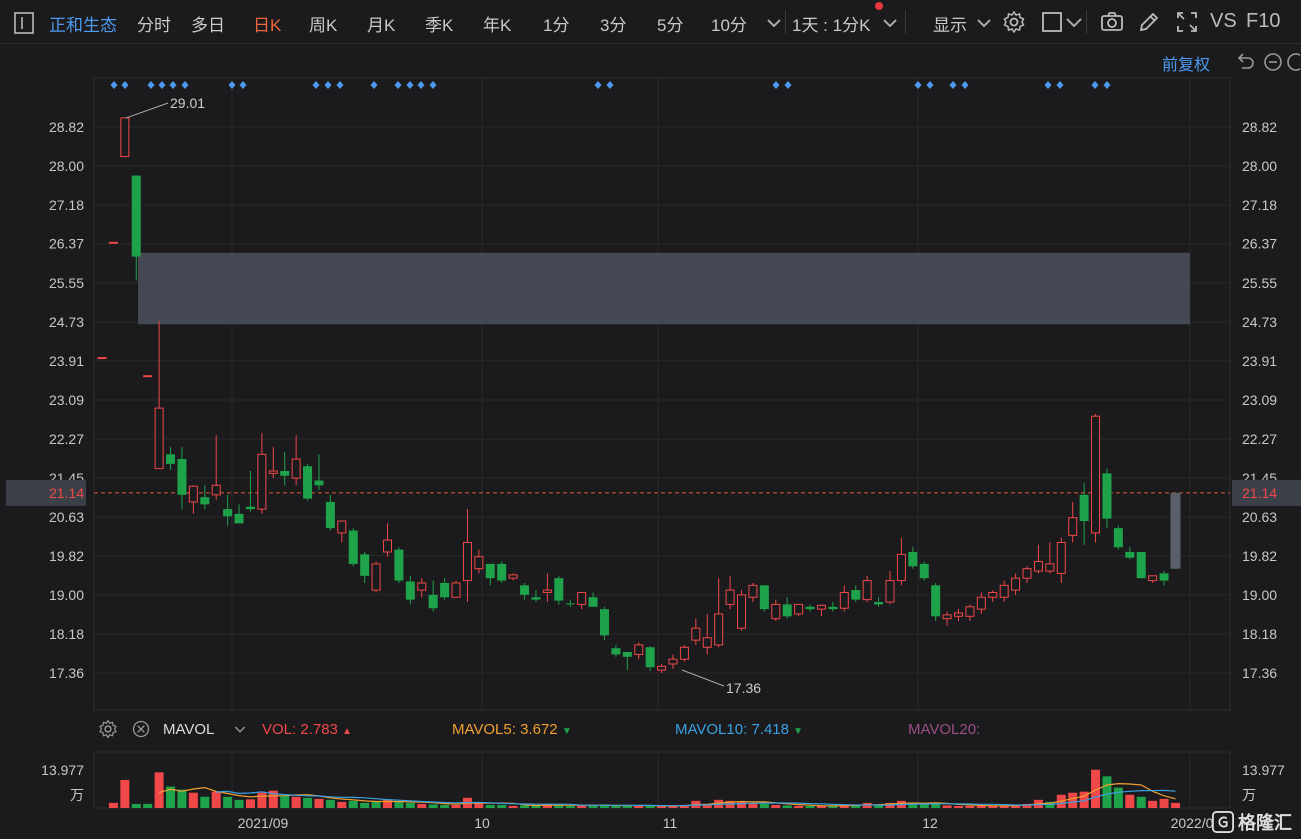 The width and height of the screenshot is (1301, 839). Describe the element at coordinates (439, 25) in the screenshot. I see `tab-quarterly-k: 季K` at that location.